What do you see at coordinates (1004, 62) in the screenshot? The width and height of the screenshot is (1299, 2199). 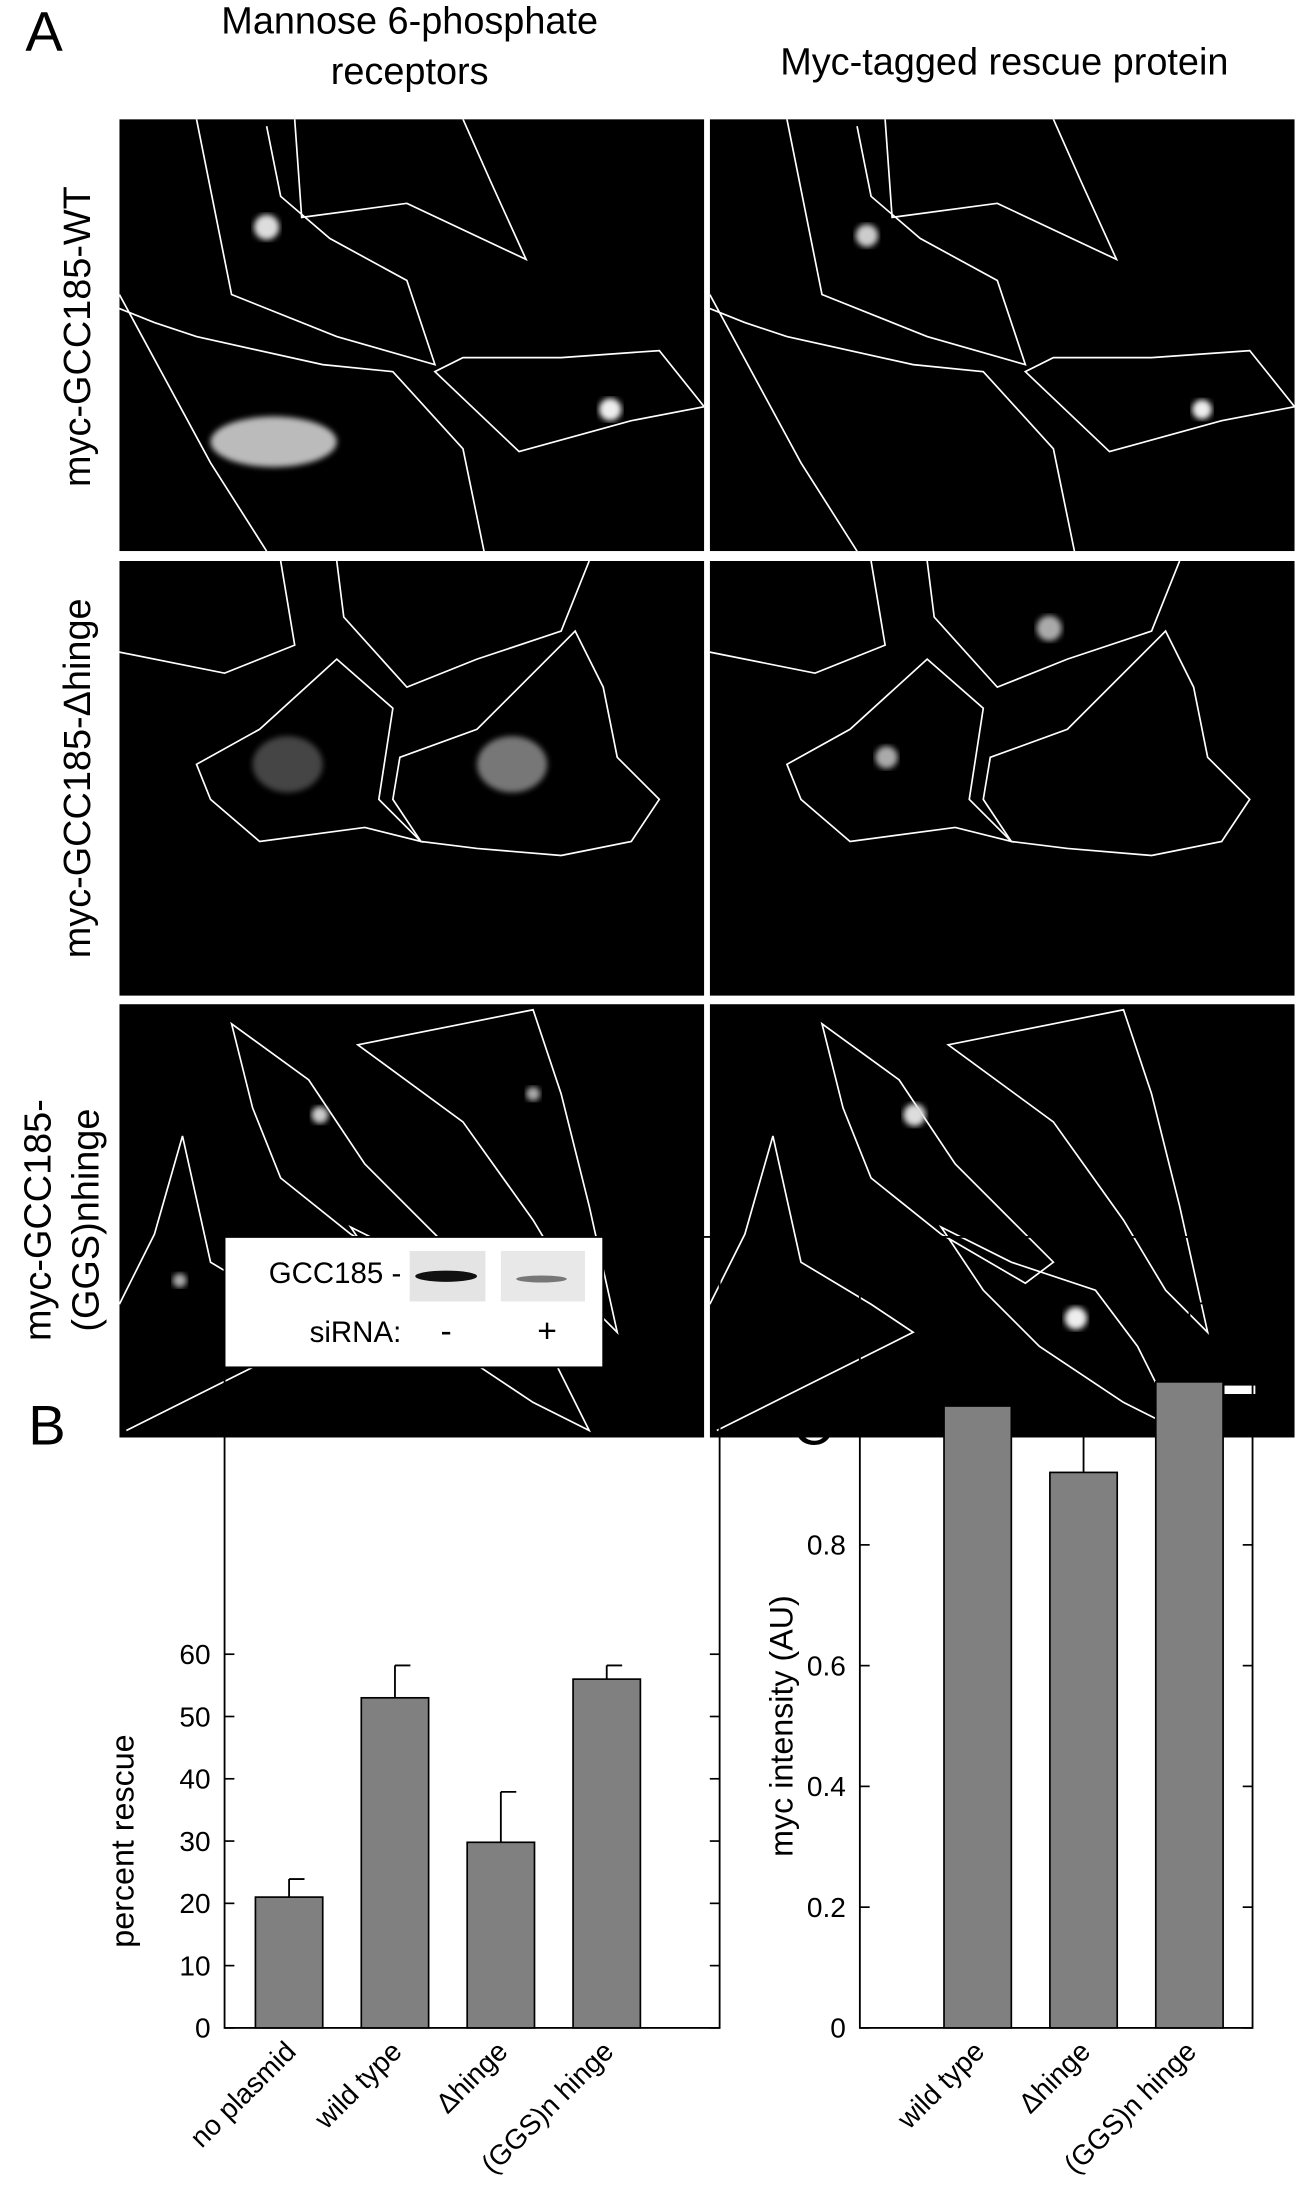 I see `column-title: Myc-tagged rescue protein` at bounding box center [1004, 62].